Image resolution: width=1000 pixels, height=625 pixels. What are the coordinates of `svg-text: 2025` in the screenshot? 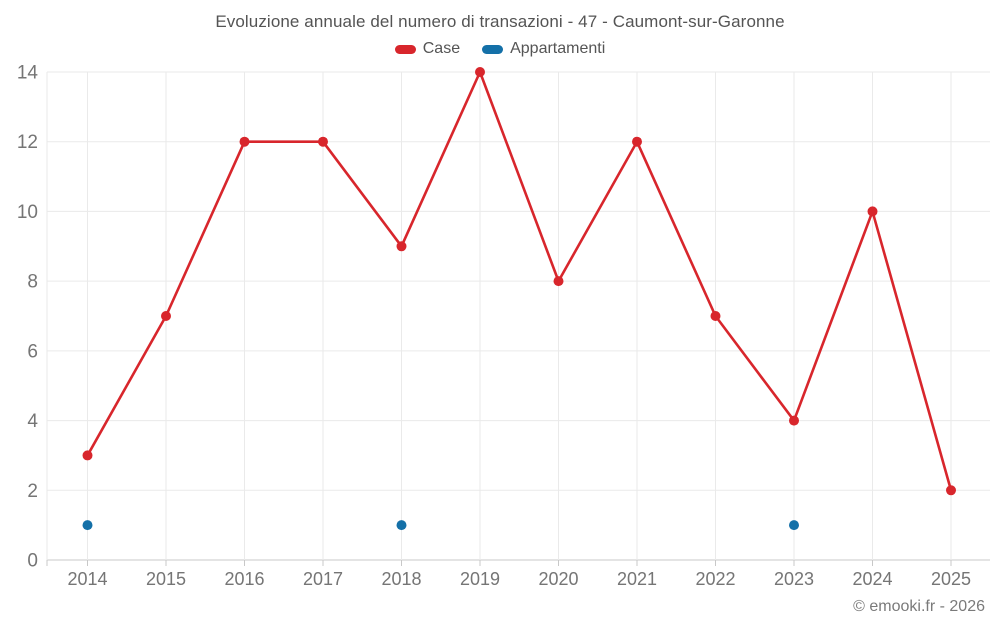 It's located at (951, 579).